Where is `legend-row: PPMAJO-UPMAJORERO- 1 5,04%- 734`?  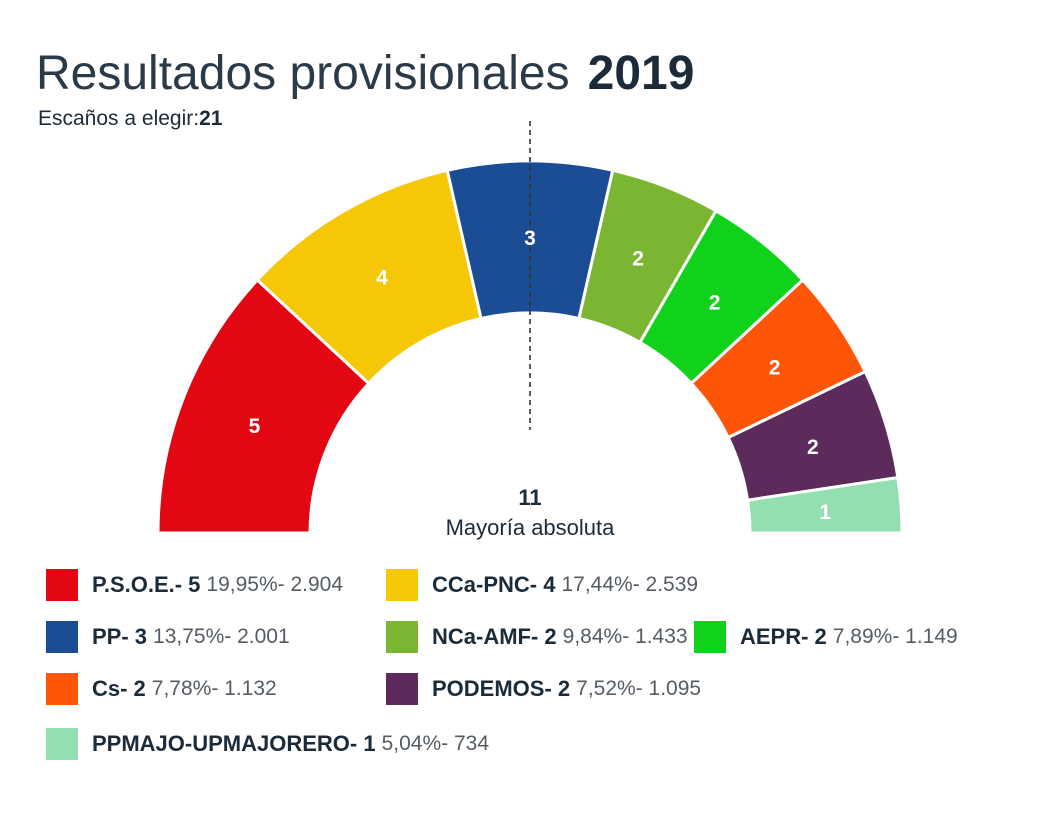 legend-row: PPMAJO-UPMAJORERO- 1 5,04%- 734 is located at coordinates (523, 744).